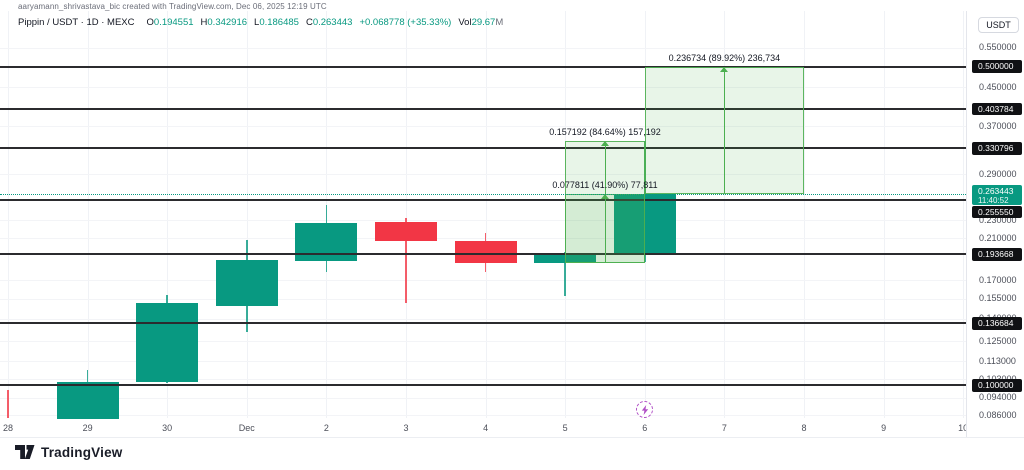  Describe the element at coordinates (998, 397) in the screenshot. I see `price-axis-tick: 0.094000` at that location.